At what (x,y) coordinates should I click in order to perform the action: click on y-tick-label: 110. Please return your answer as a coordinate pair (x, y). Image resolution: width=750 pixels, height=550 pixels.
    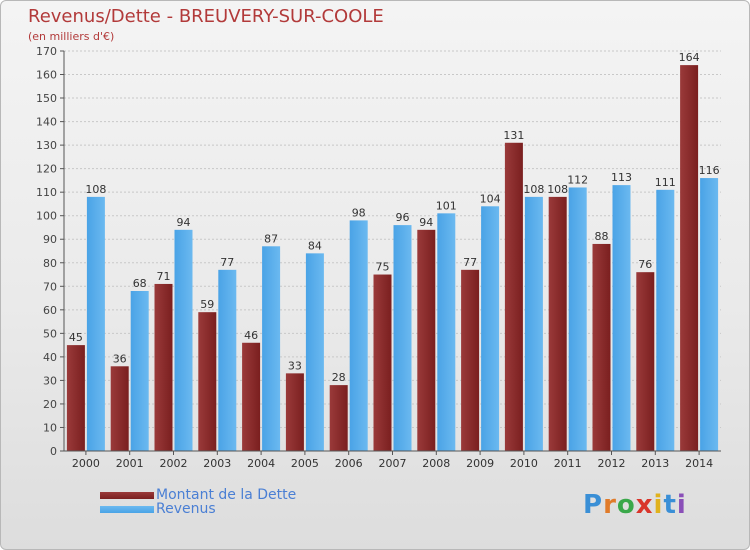
    Looking at the image, I should click on (46, 192).